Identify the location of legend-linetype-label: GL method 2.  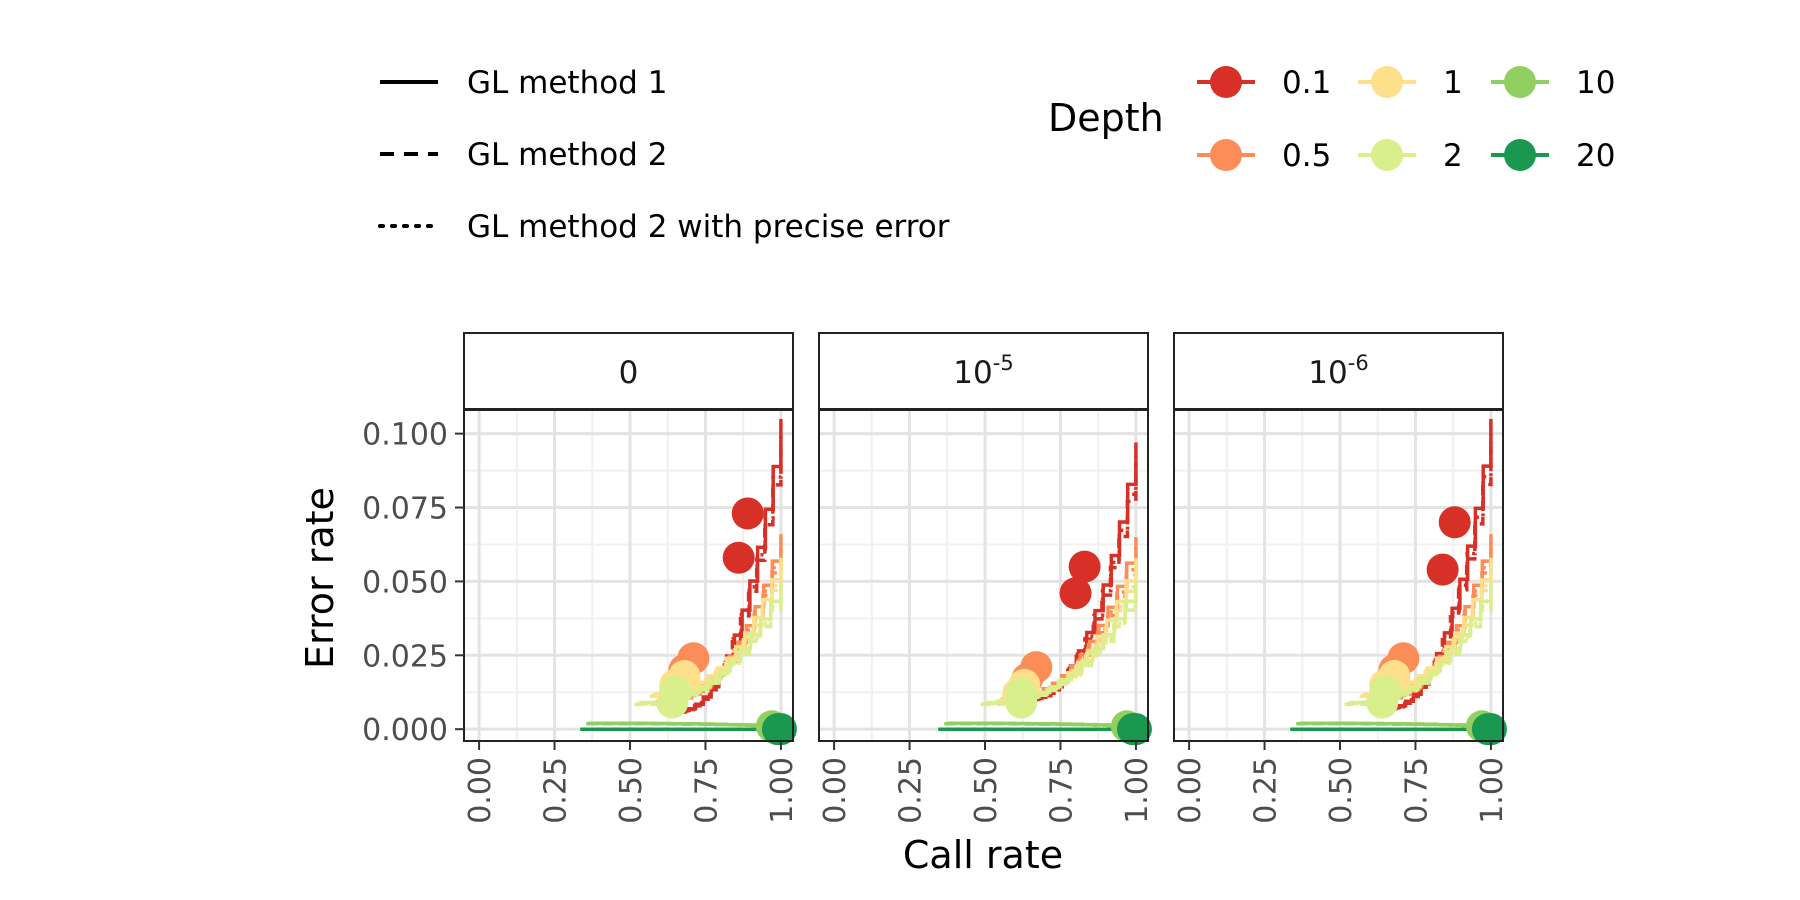
(567, 155).